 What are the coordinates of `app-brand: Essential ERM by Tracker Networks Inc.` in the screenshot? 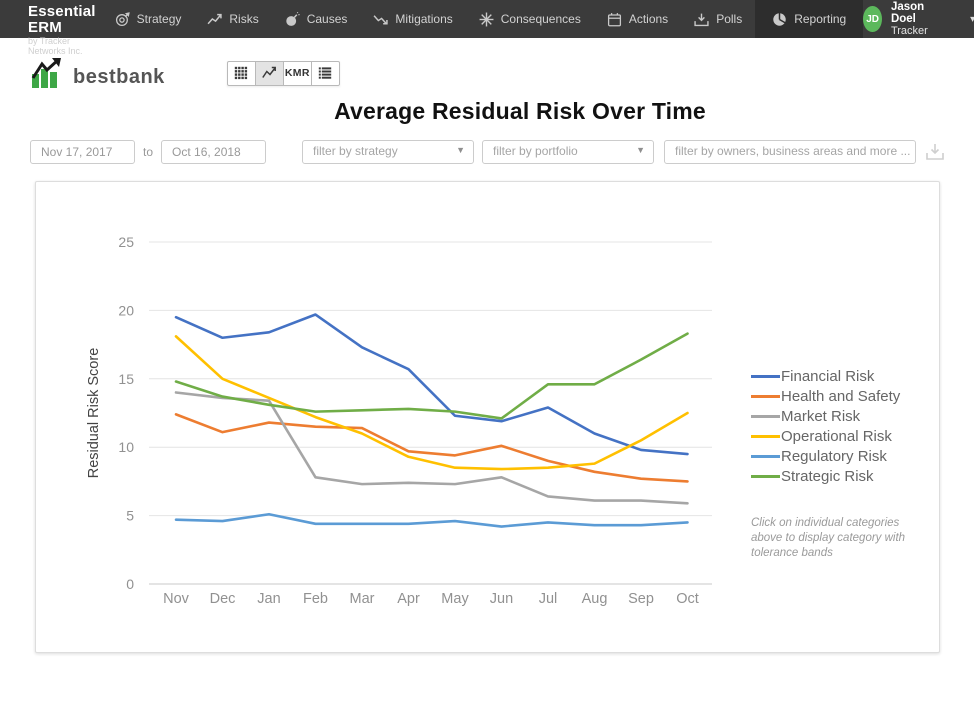 It's located at (48, 28).